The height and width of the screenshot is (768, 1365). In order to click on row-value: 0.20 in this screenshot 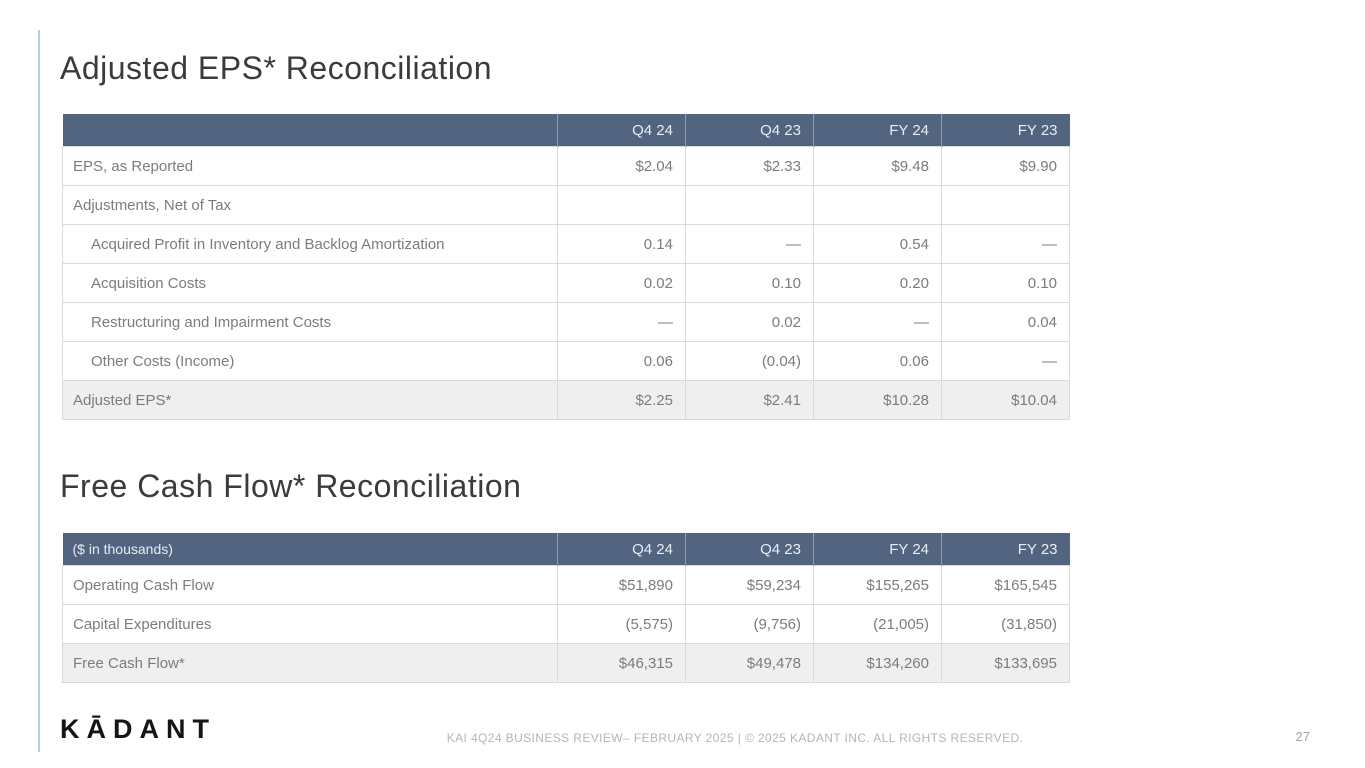, I will do `click(877, 283)`.